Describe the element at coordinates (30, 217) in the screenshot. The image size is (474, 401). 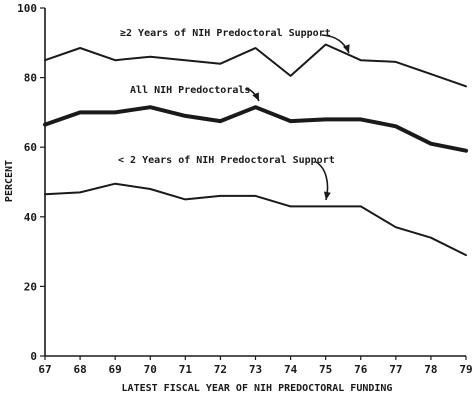
I see `y-tick-label: 40` at that location.